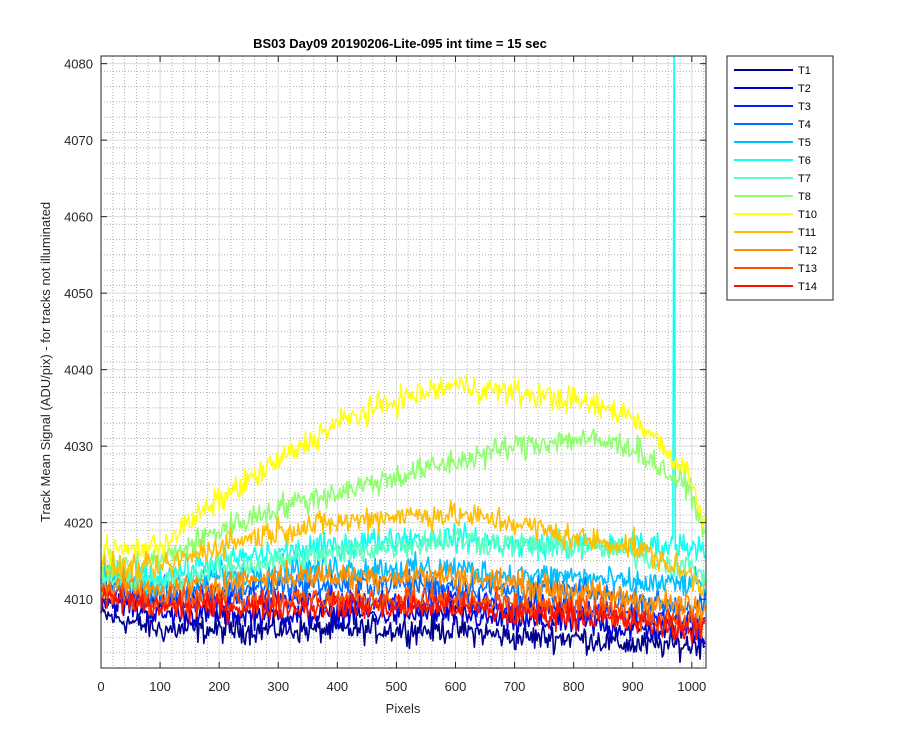 The image size is (900, 750). I want to click on legend-label-t10: T10, so click(807, 215).